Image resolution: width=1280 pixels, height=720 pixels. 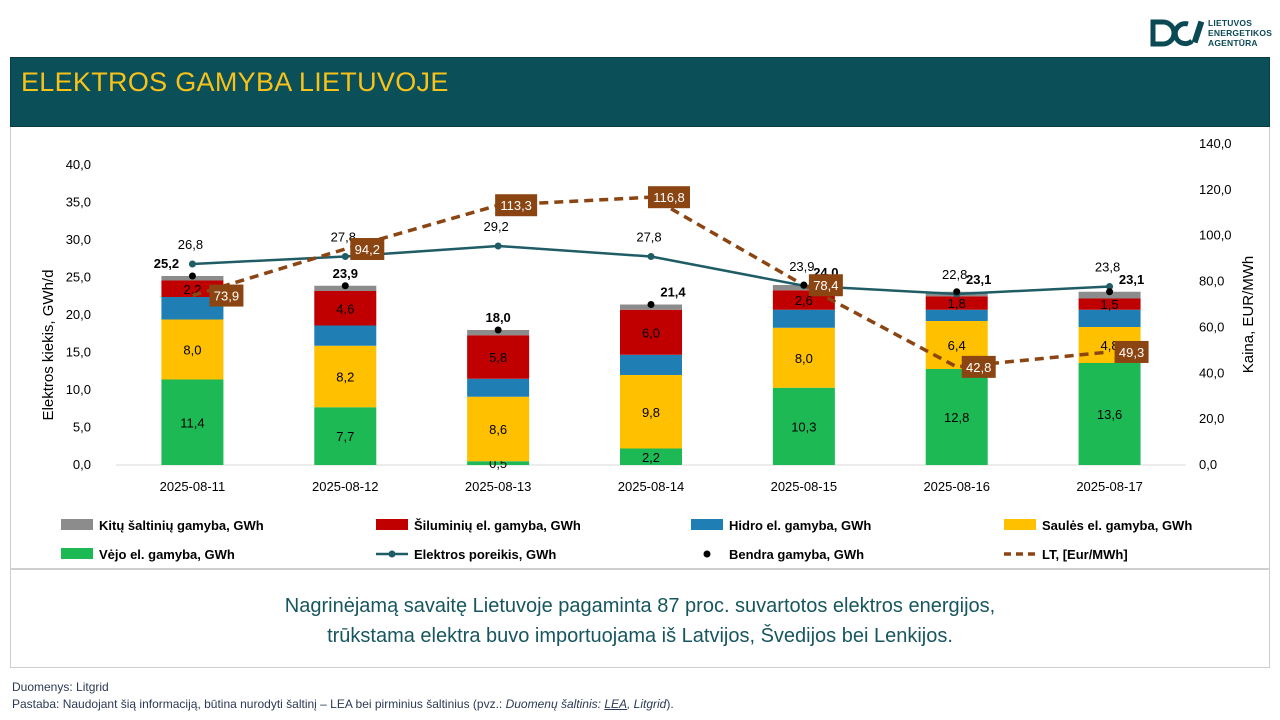 What do you see at coordinates (555, 704) in the screenshot?
I see `footer-note-italic: Duomenų šaltinis:` at bounding box center [555, 704].